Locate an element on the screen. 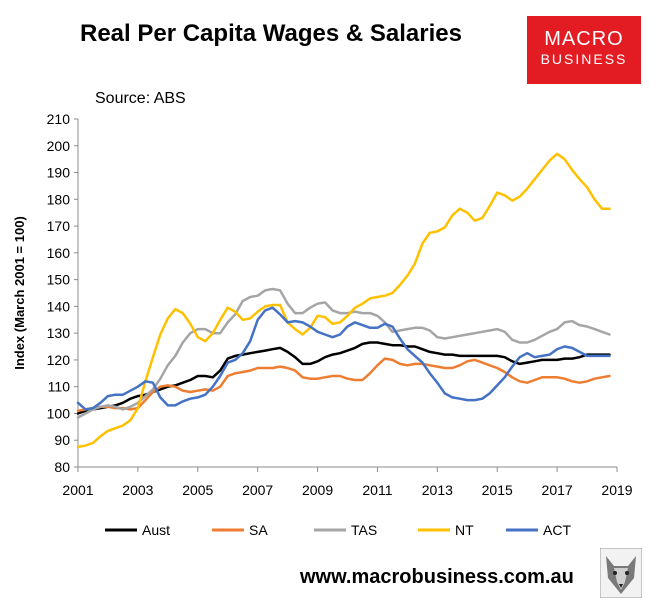 The image size is (651, 608). legend-label-tas: TAS is located at coordinates (364, 530).